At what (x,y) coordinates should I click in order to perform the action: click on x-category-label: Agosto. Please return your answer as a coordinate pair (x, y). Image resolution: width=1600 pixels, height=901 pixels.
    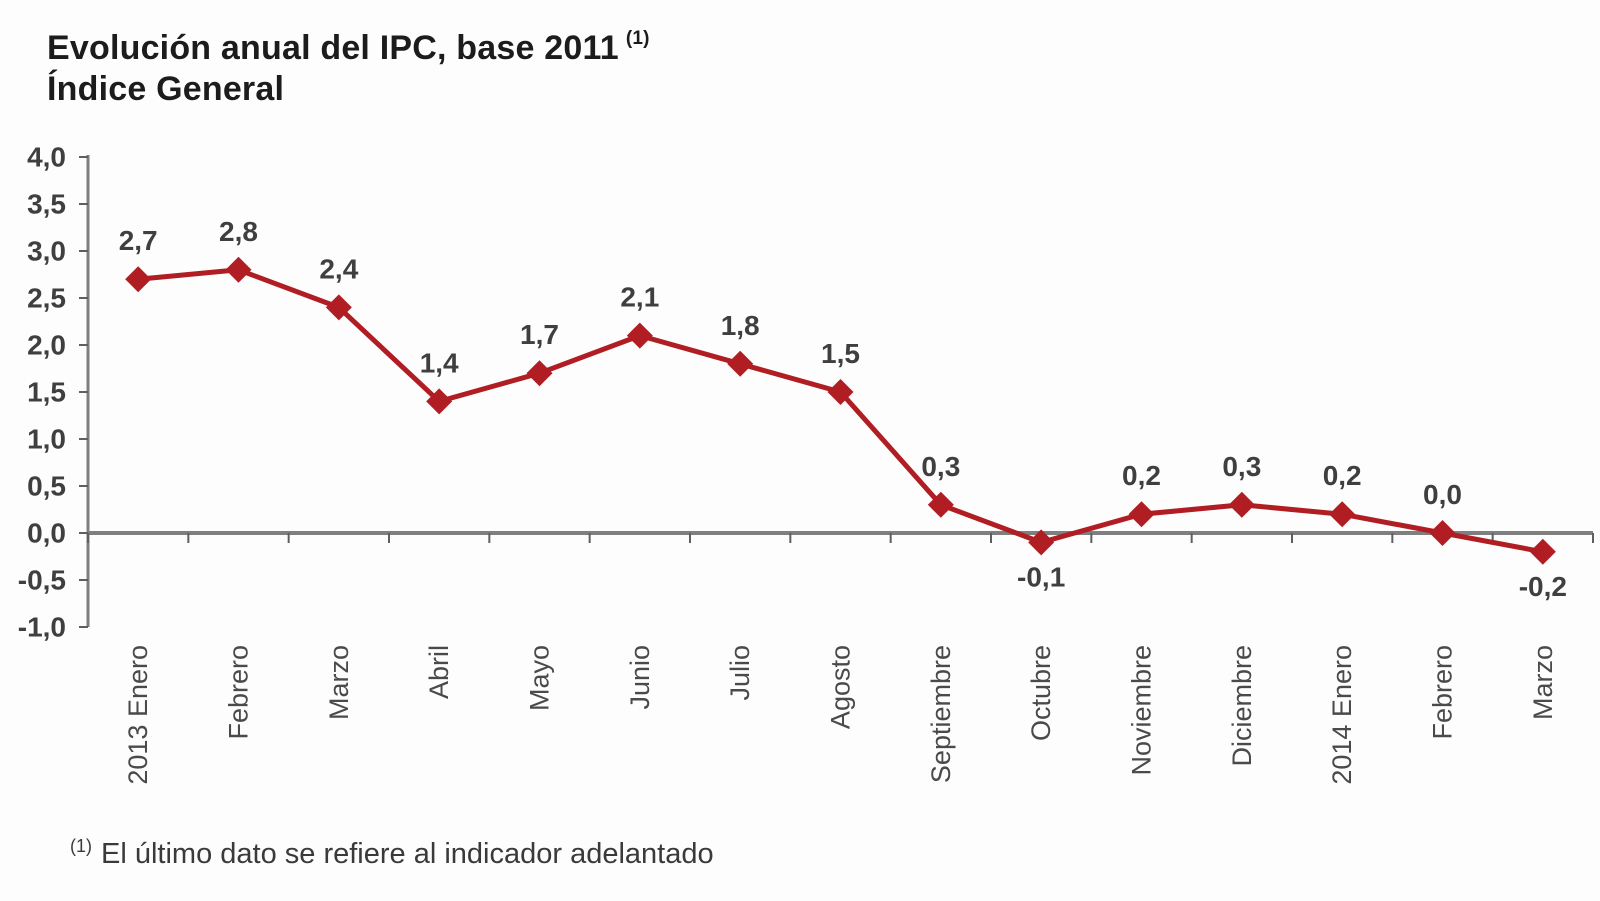
    Looking at the image, I should click on (841, 687).